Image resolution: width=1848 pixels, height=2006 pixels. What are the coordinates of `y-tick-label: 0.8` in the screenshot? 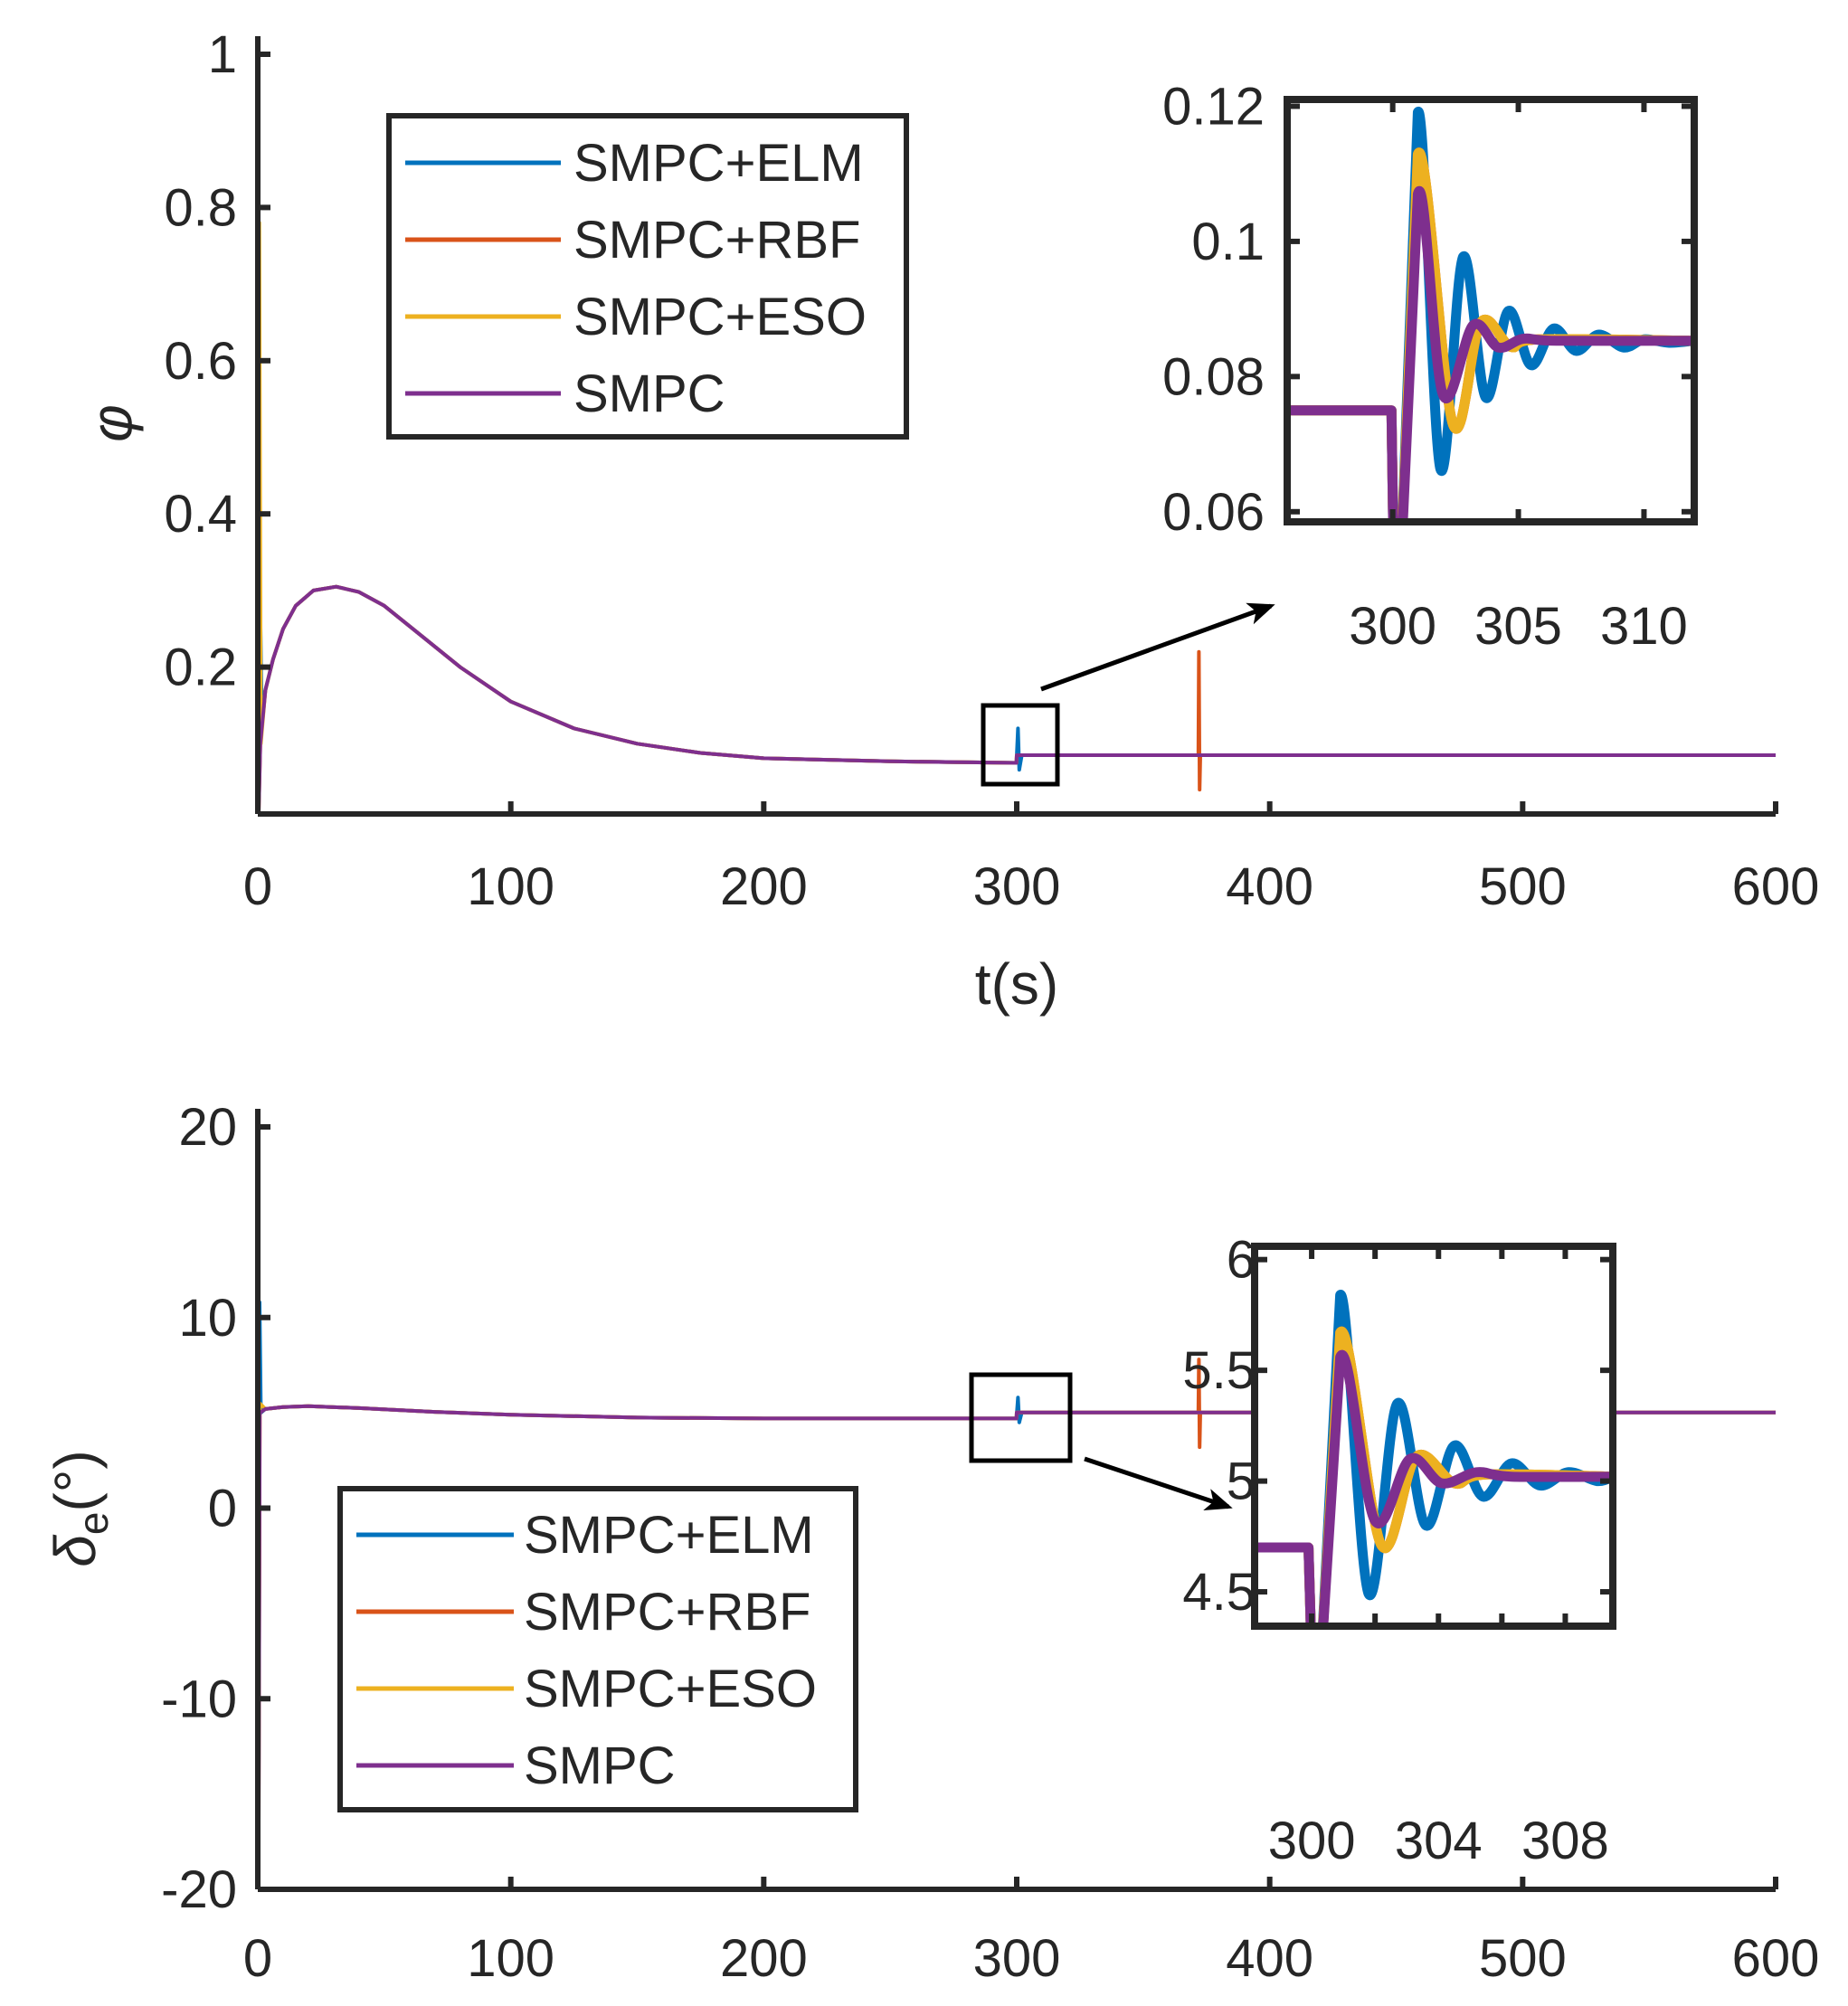 It's located at (201, 207).